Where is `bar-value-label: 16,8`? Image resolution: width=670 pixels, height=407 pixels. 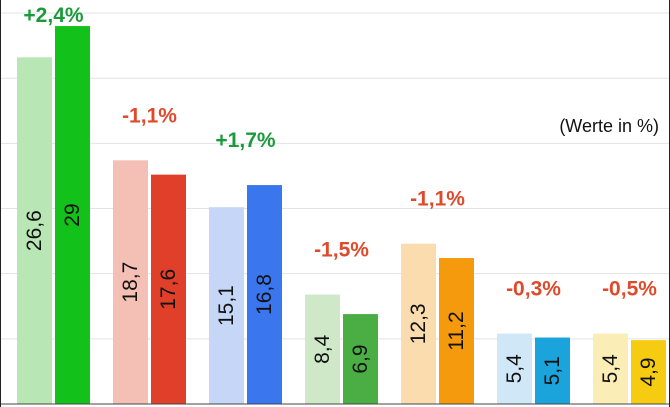 bar-value-label: 16,8 is located at coordinates (264, 294).